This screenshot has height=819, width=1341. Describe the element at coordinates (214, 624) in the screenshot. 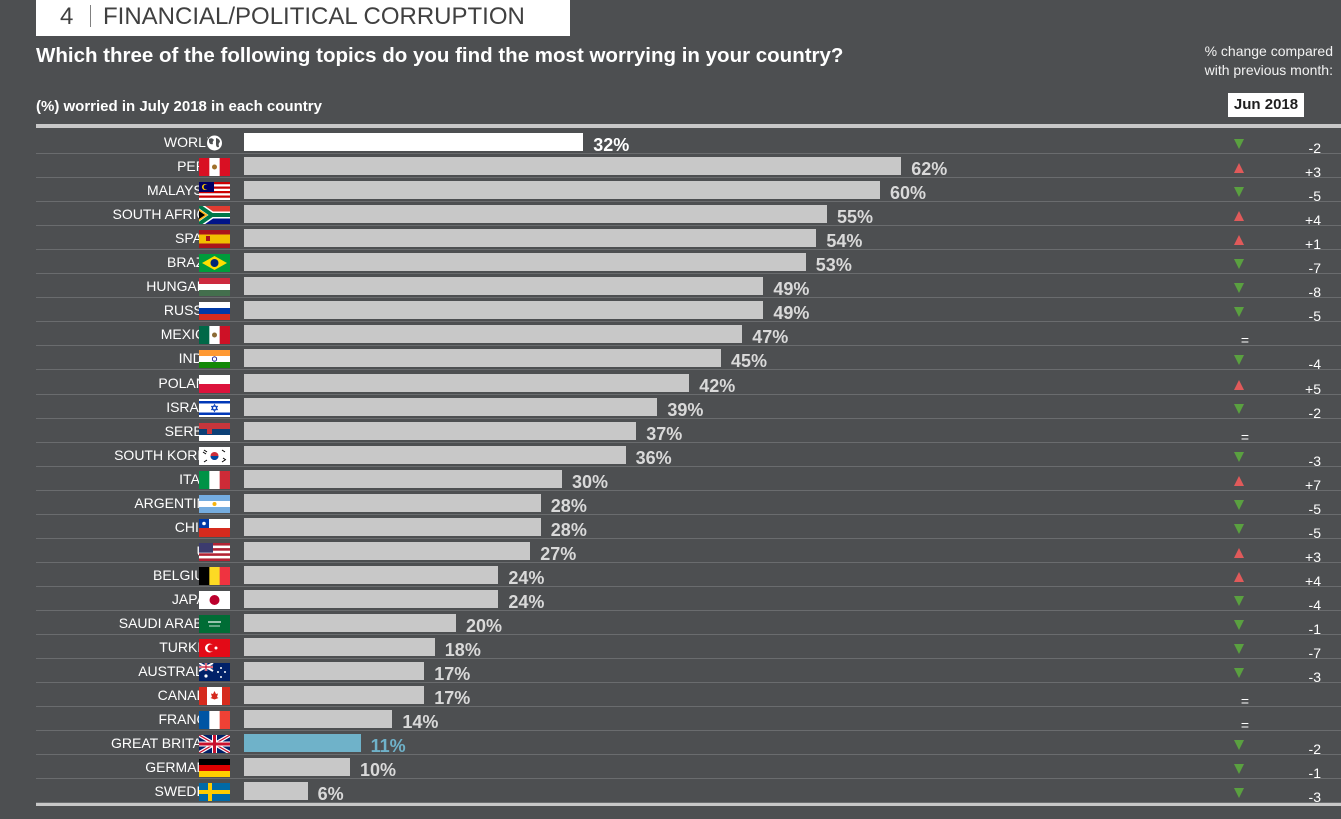

I see `saudi-arabia-flag-icon` at that location.